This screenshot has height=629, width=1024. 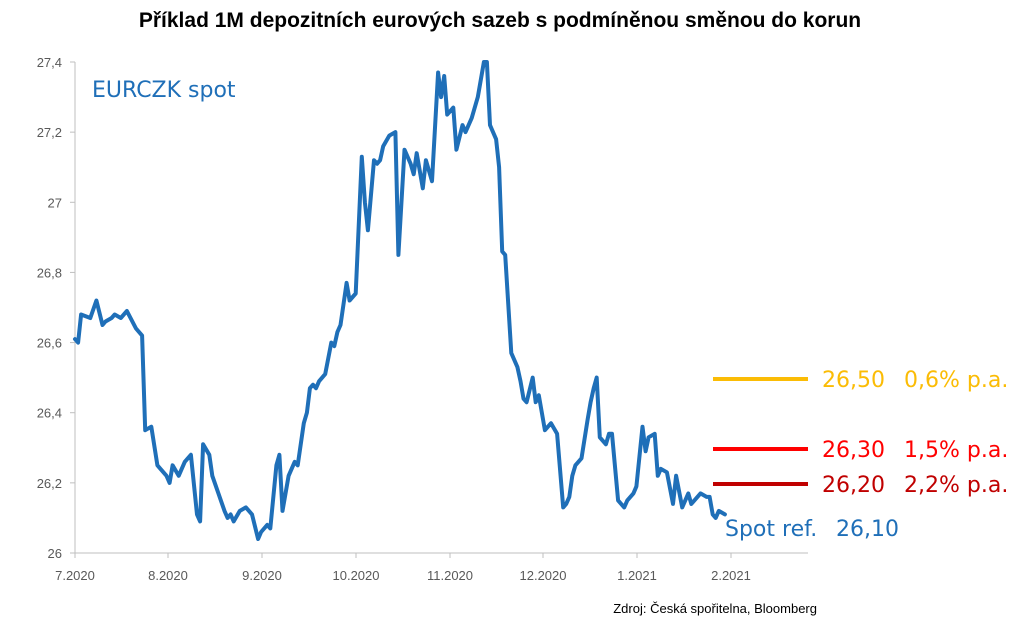 I want to click on series-label: EURCZK spot, so click(x=164, y=90).